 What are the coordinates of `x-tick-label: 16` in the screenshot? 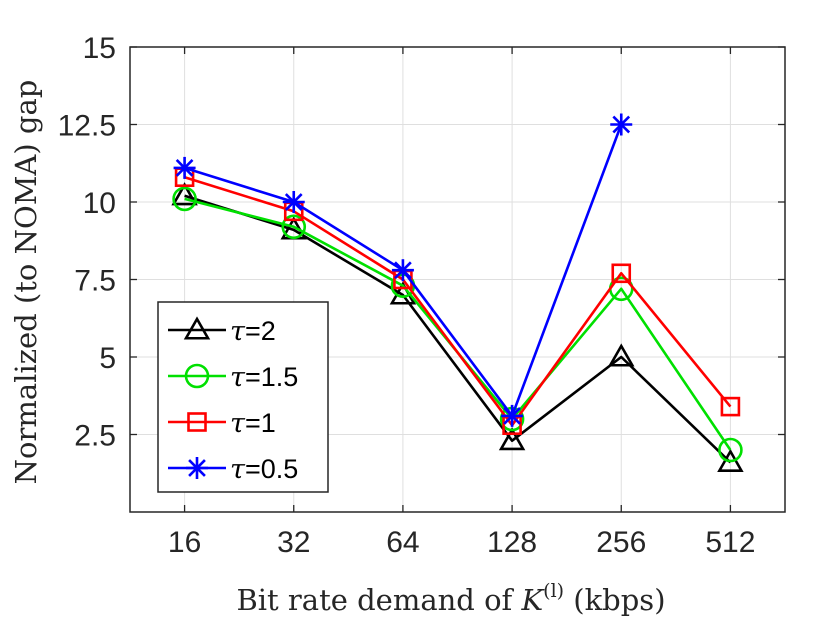 It's located at (184, 542).